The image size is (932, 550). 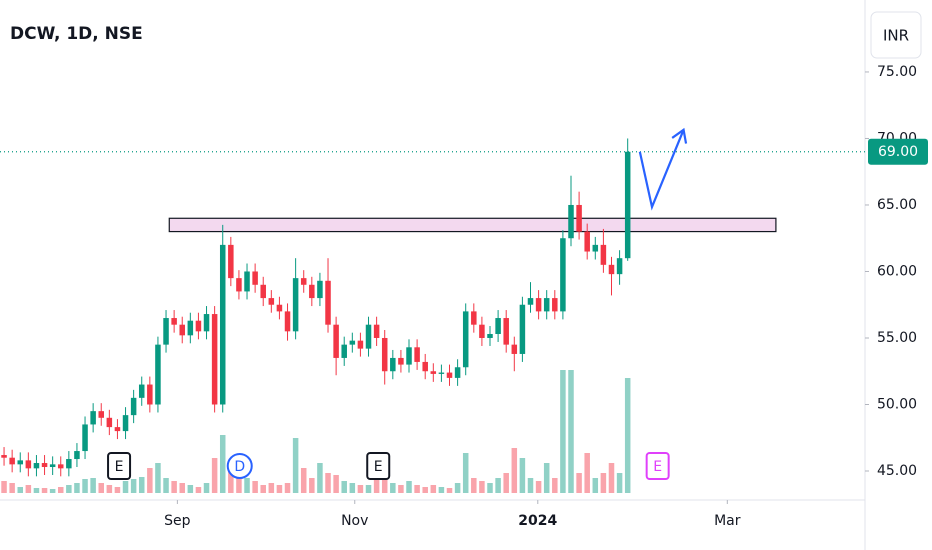 I want to click on currency-button, so click(x=896, y=35).